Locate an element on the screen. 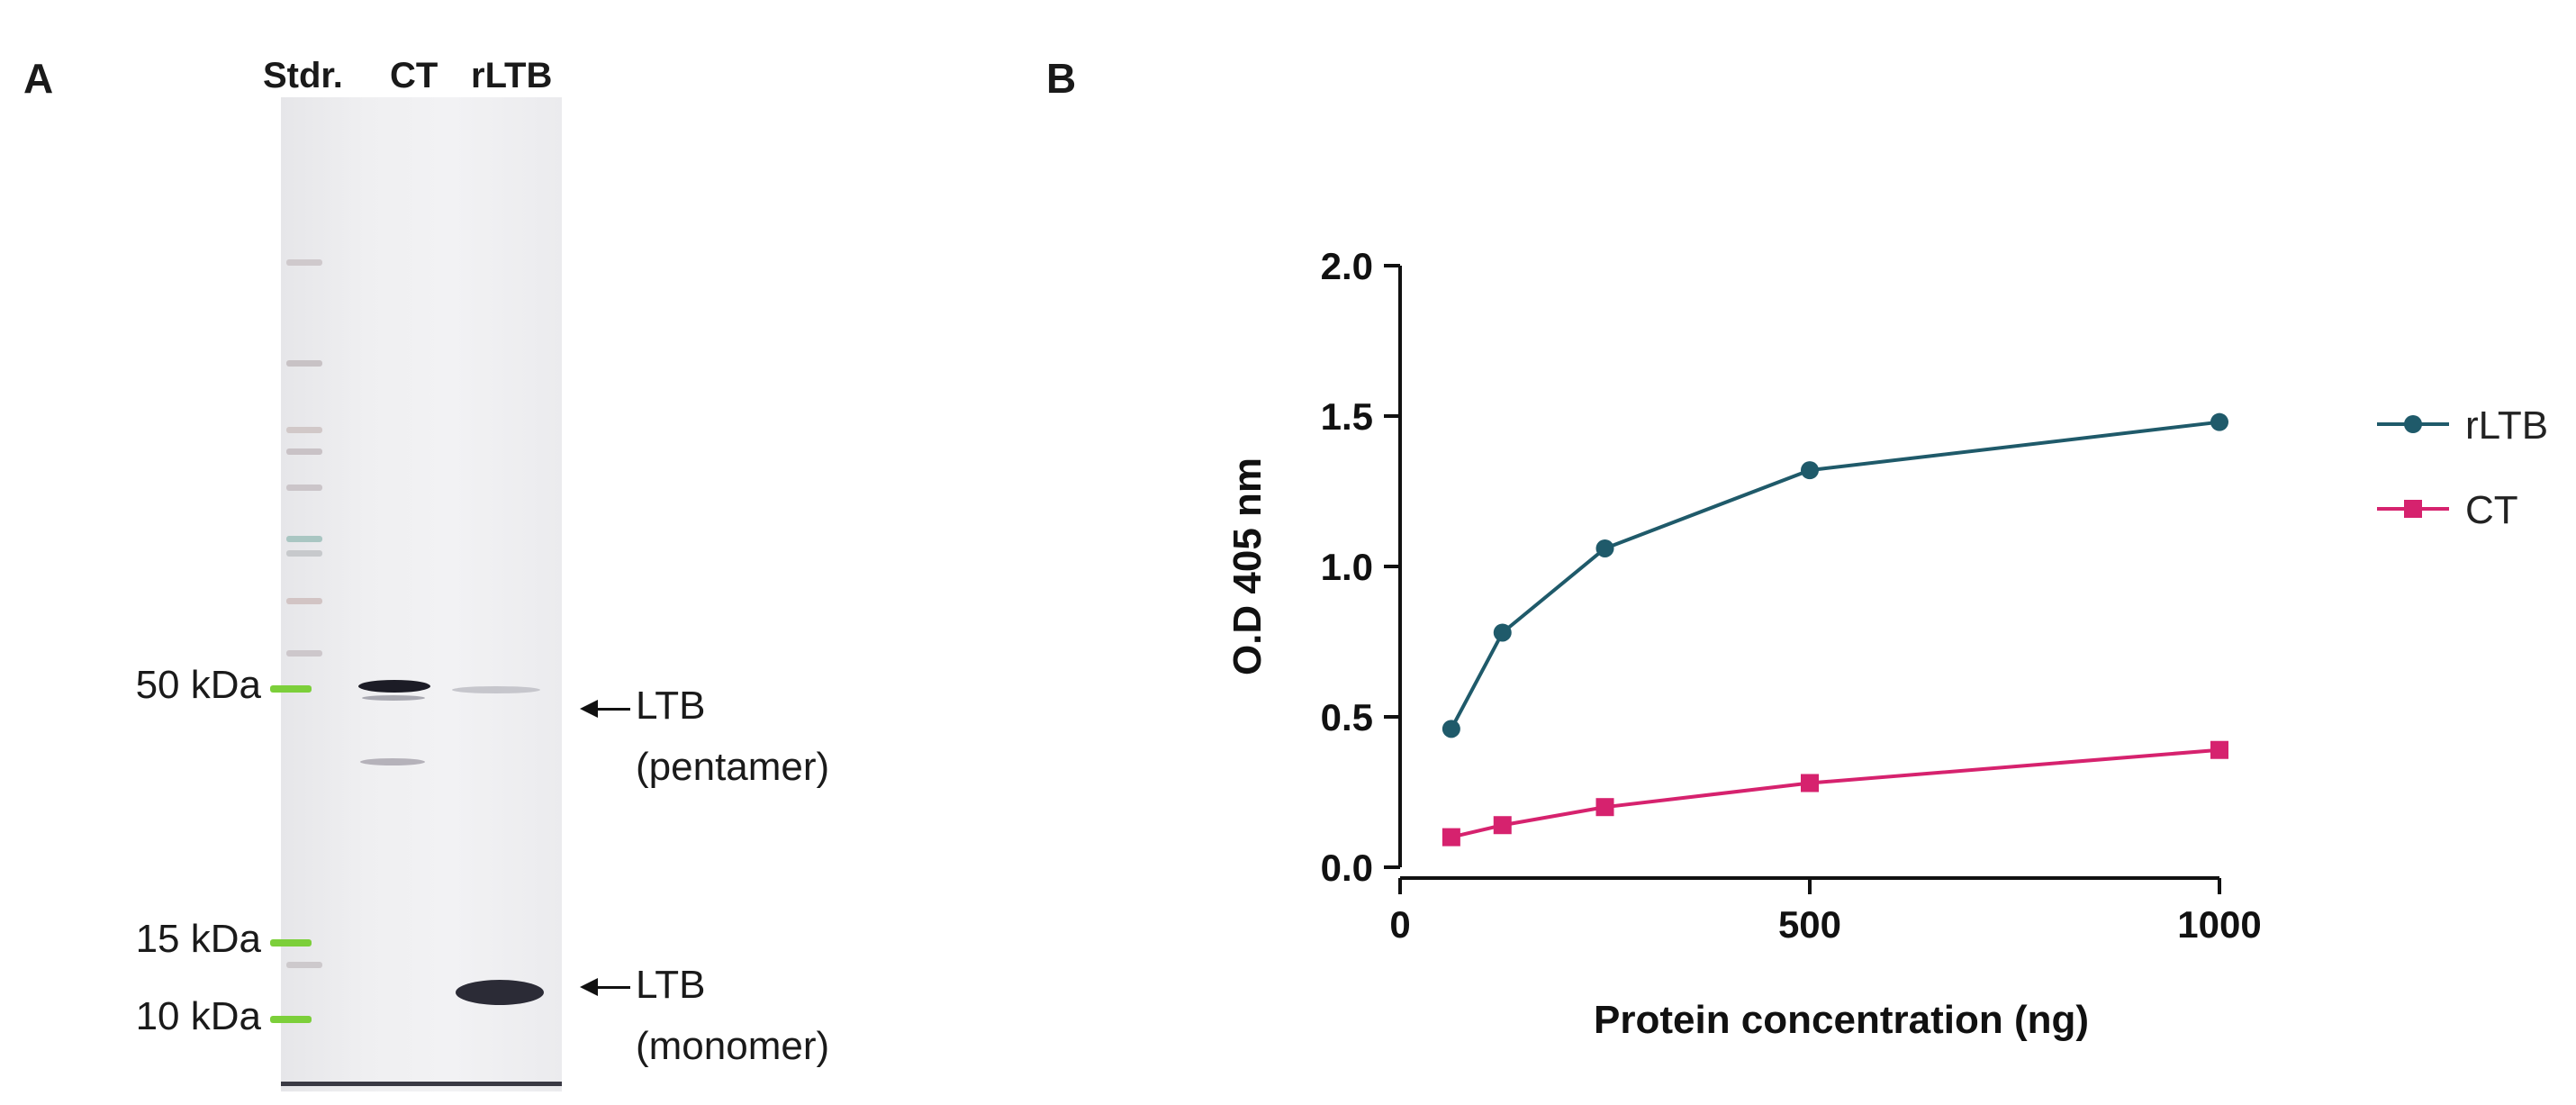  marker-15kda-tick is located at coordinates (291, 942).